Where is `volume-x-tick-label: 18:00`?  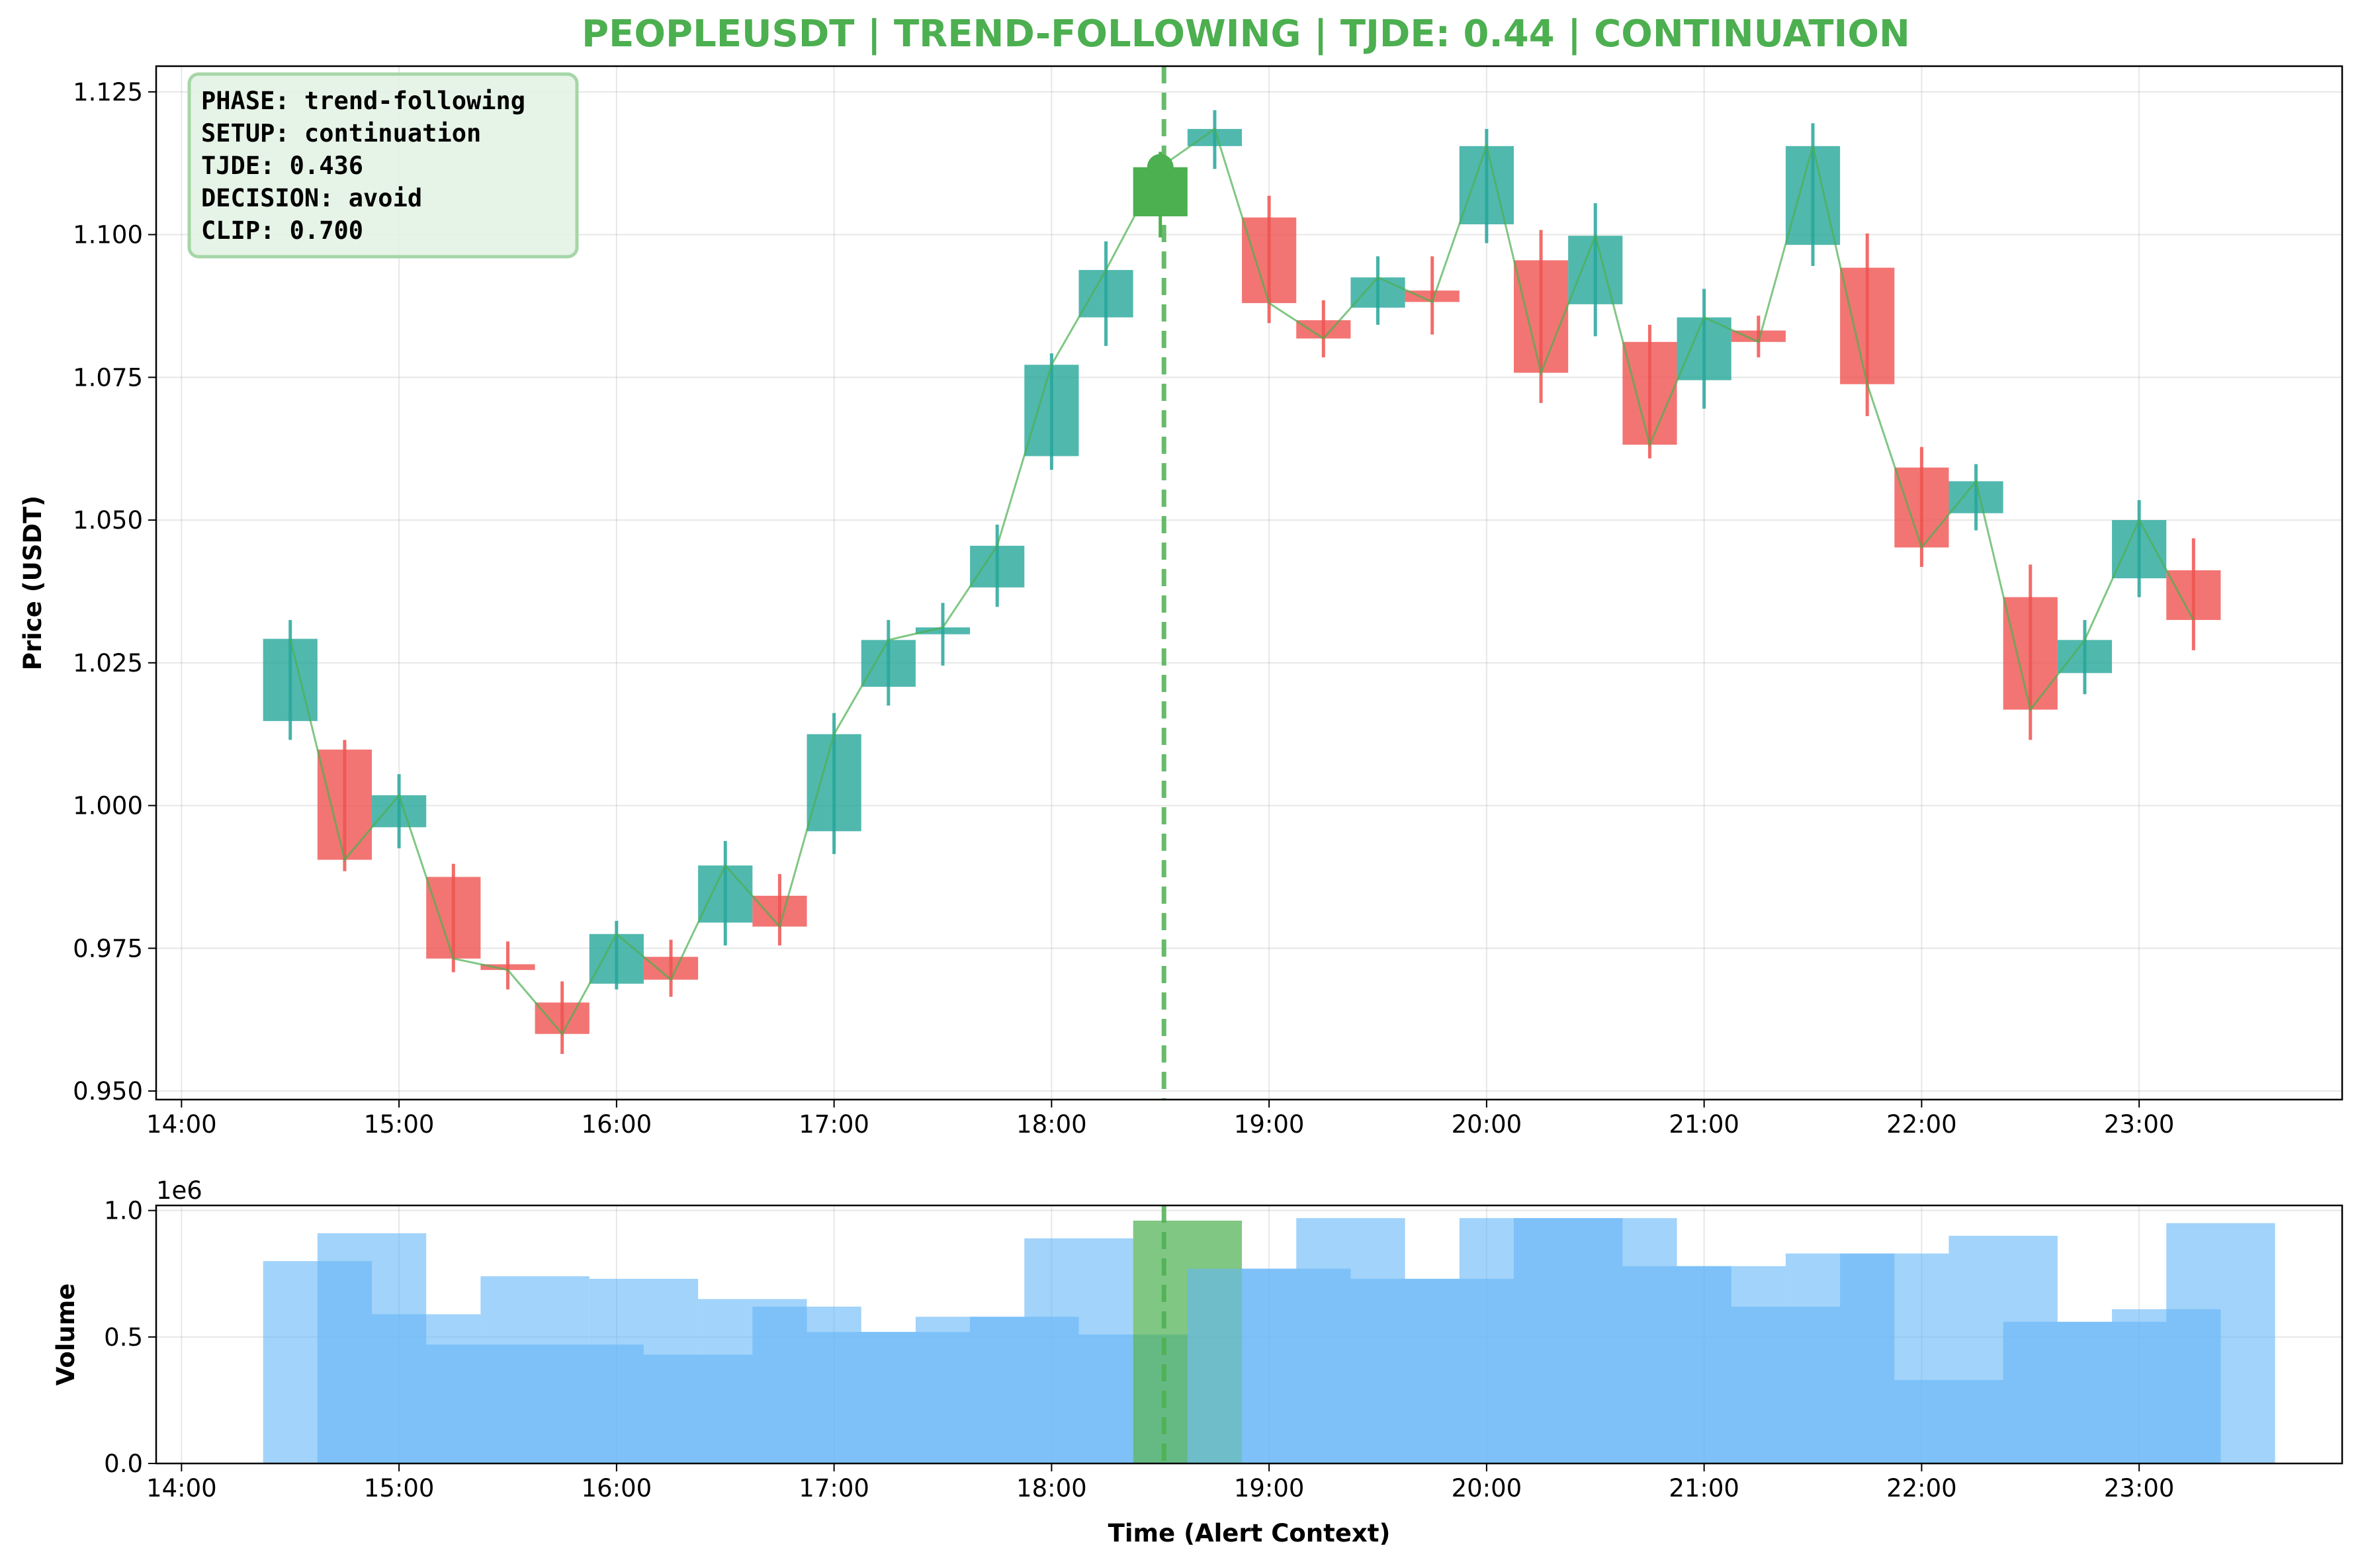 volume-x-tick-label: 18:00 is located at coordinates (1051, 1489).